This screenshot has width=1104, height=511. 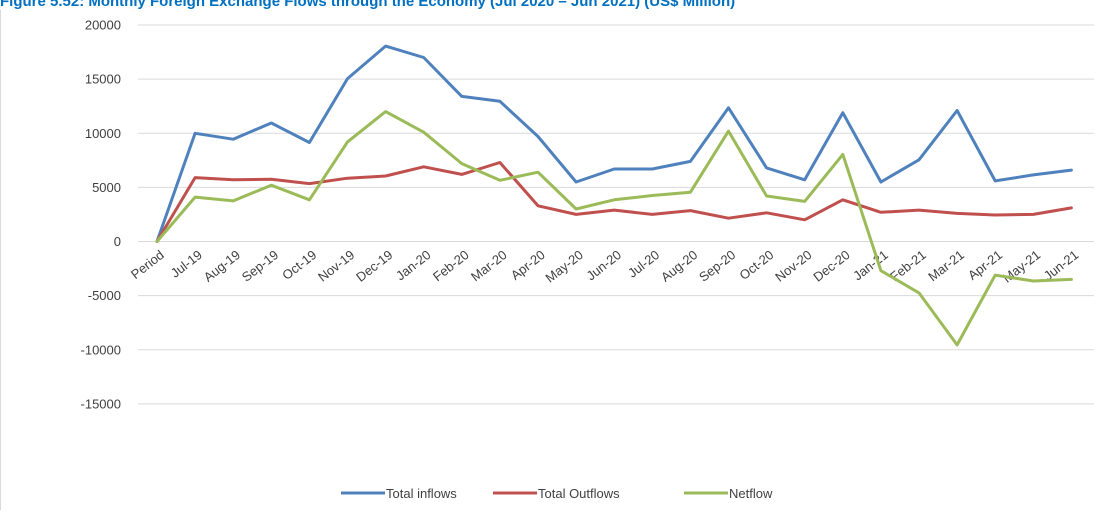 I want to click on y-tick-label: -15000, so click(x=101, y=403).